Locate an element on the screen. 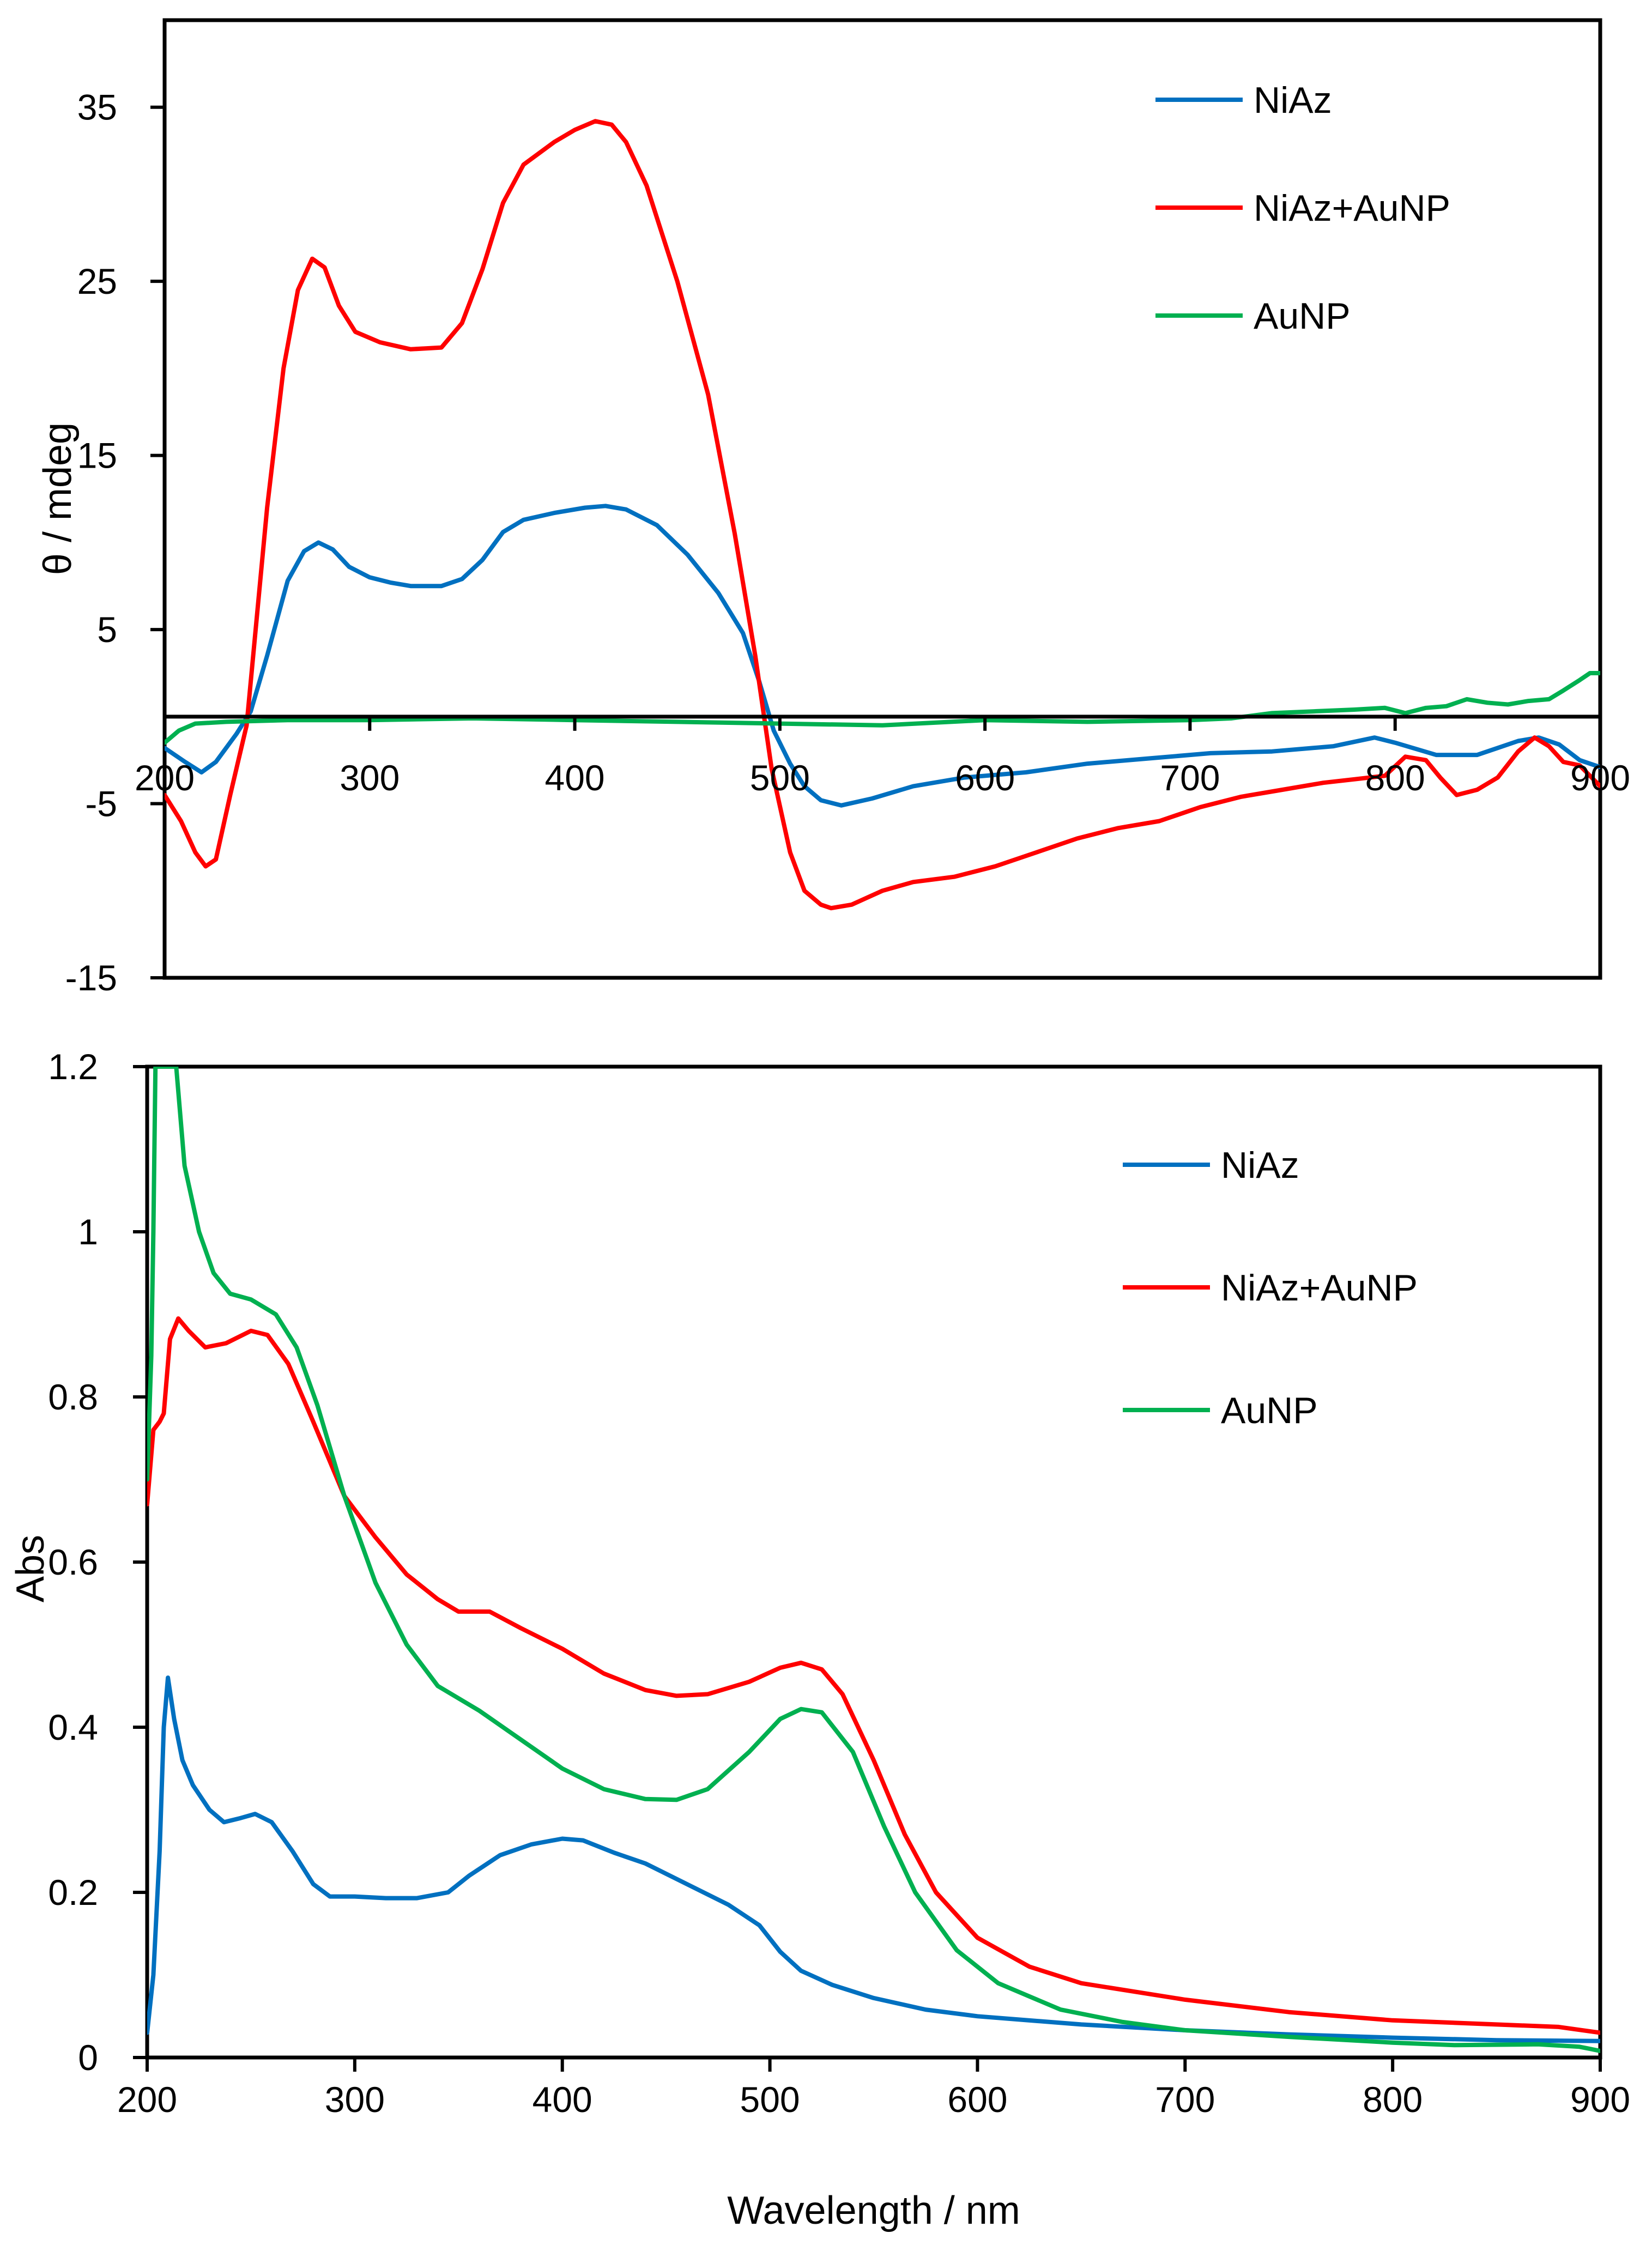 This screenshot has height=2245, width=1652. abs-y-tick-label: 0.2 is located at coordinates (73, 1892).